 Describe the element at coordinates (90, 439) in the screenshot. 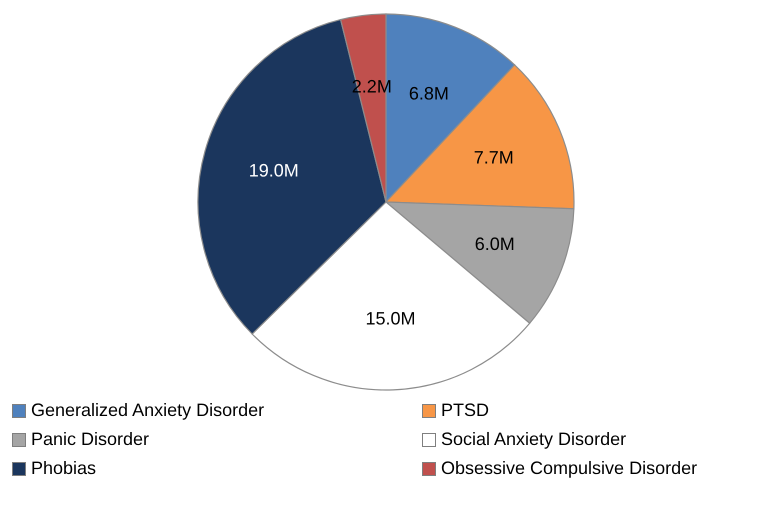

I see `legend-label: Panic Disorder` at that location.